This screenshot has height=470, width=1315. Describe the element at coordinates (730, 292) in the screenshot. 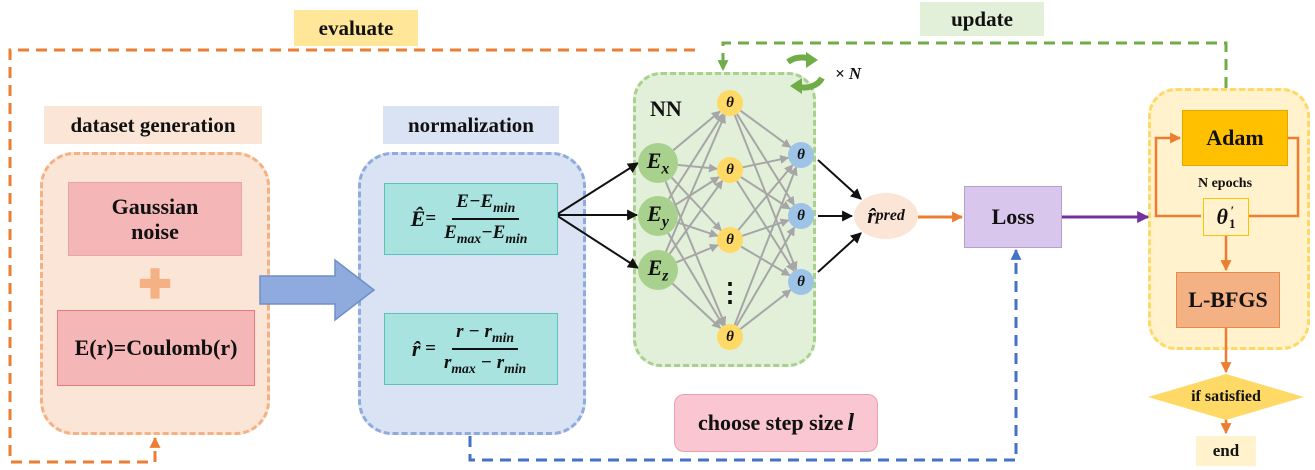

I see `more-nodes-ellipsis: ⋮` at that location.